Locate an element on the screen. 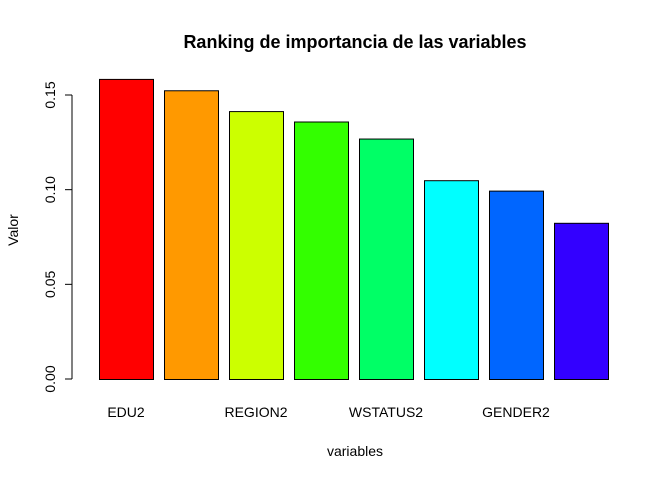  y-tick-label: 0.05 is located at coordinates (50, 283).